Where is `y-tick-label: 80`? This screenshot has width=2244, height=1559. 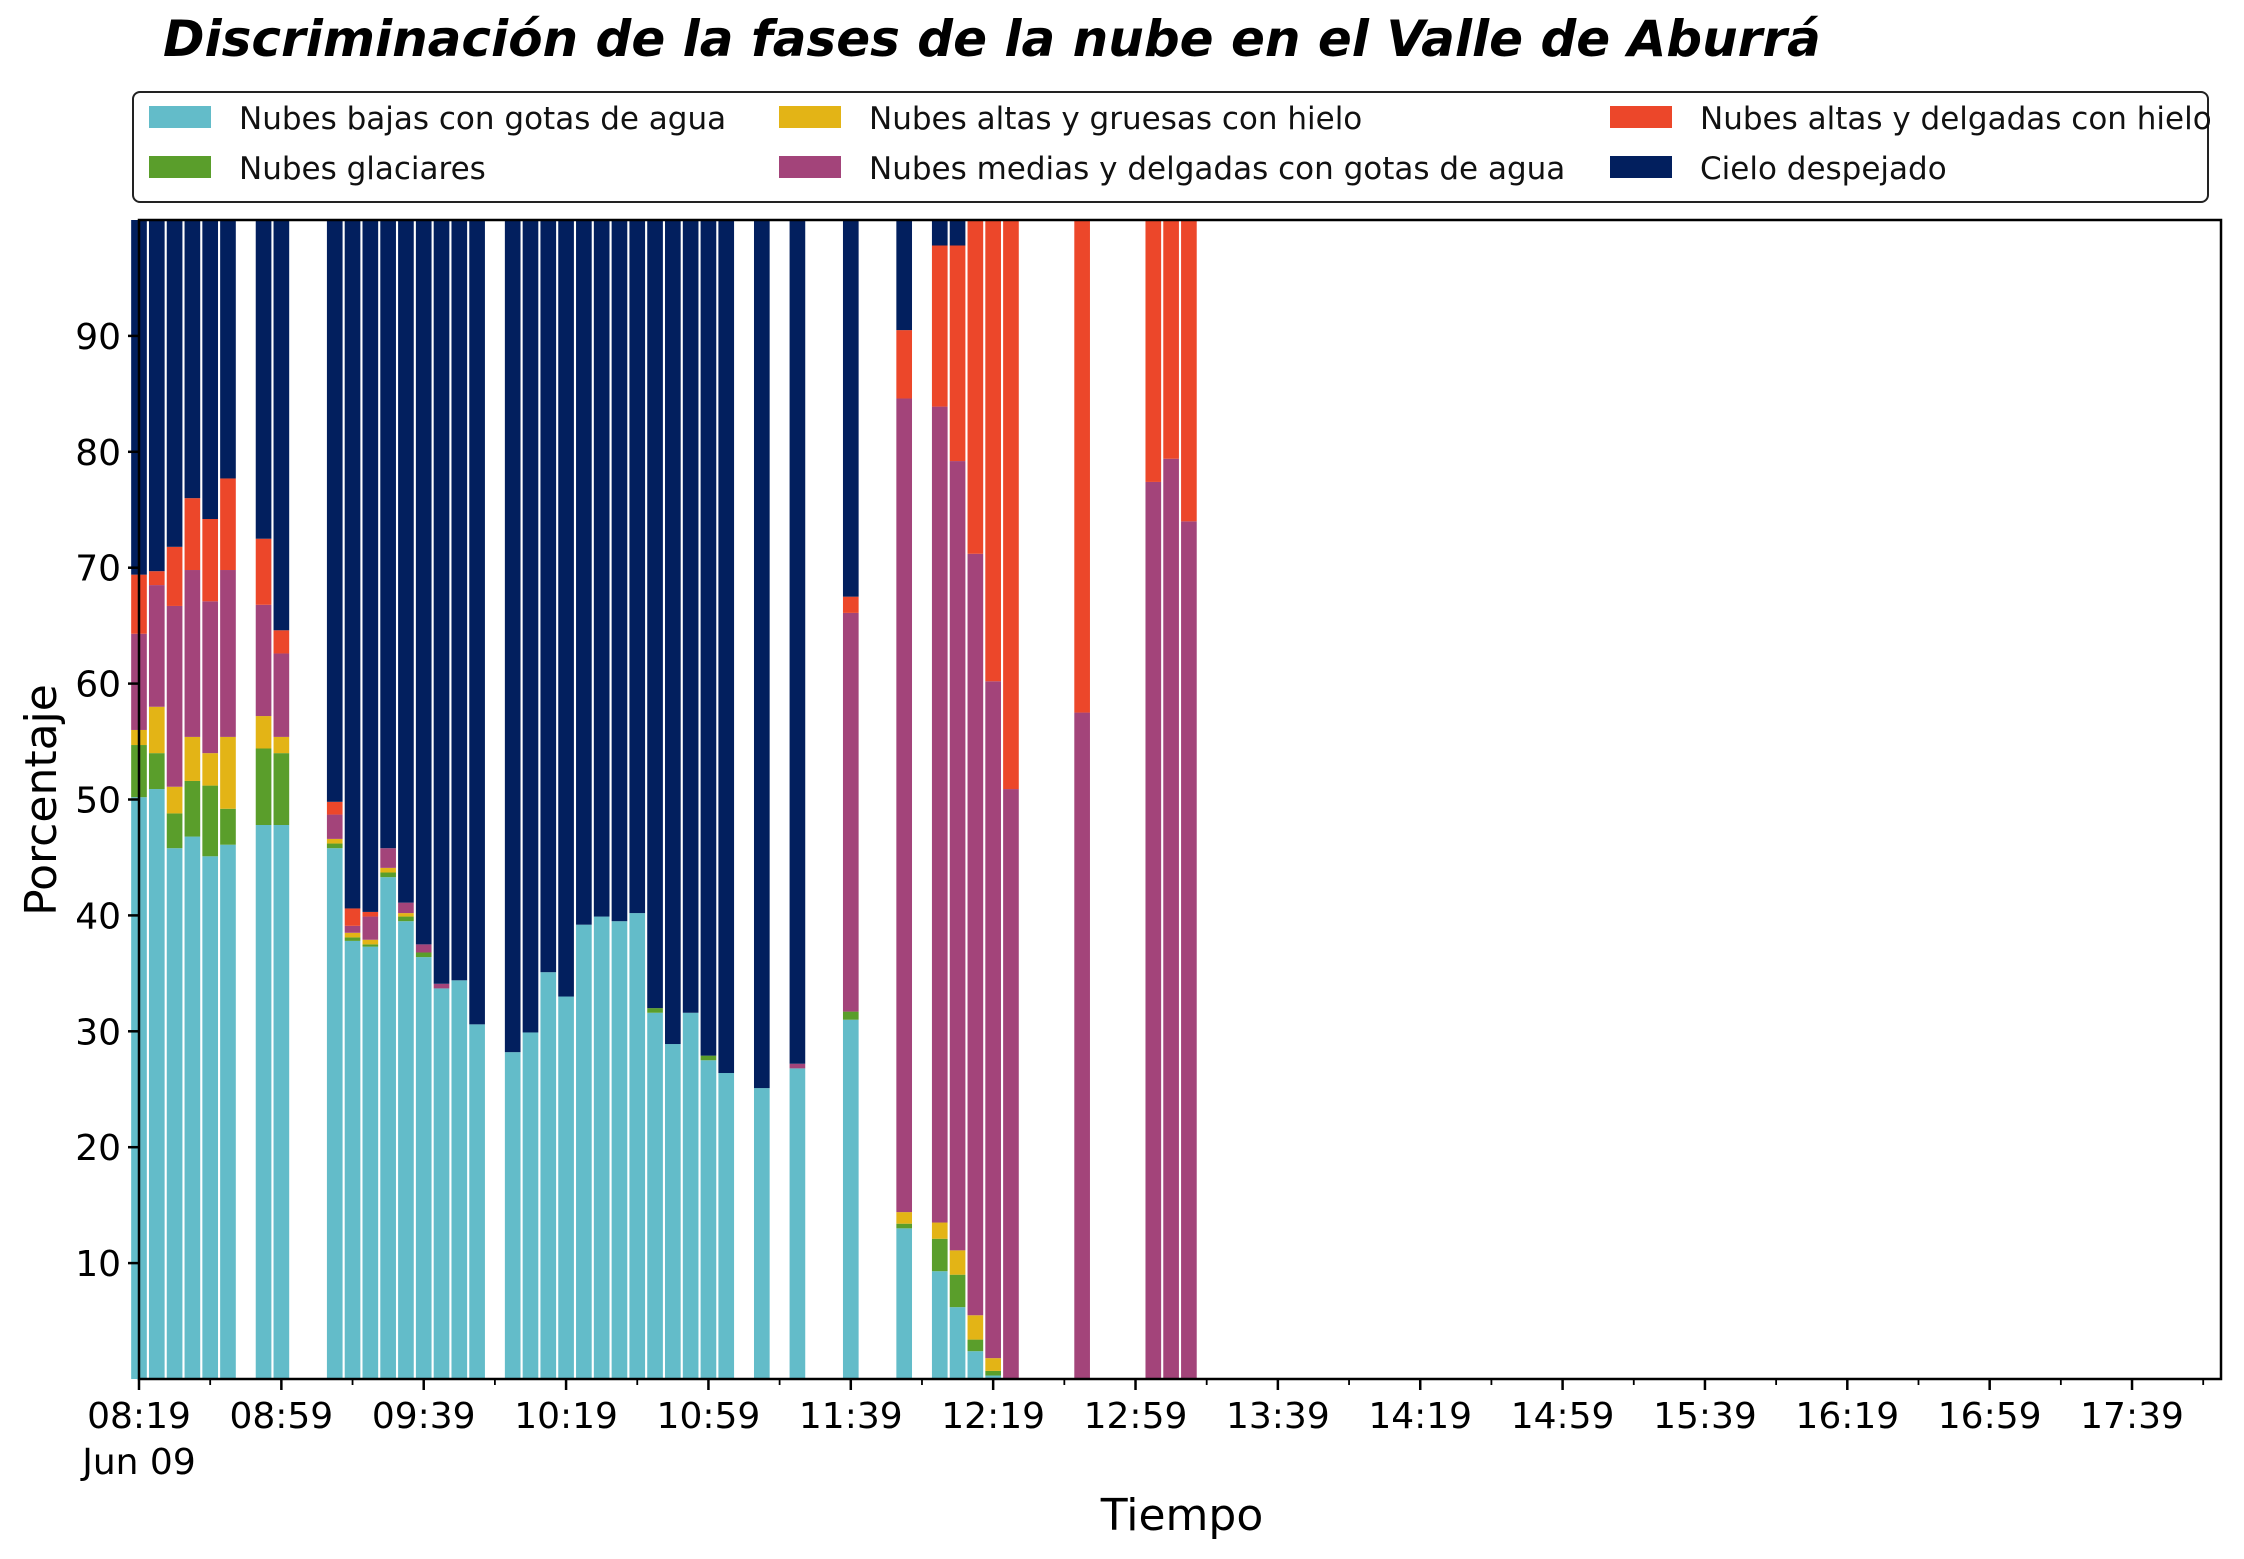 y-tick-label: 80 is located at coordinates (98, 453).